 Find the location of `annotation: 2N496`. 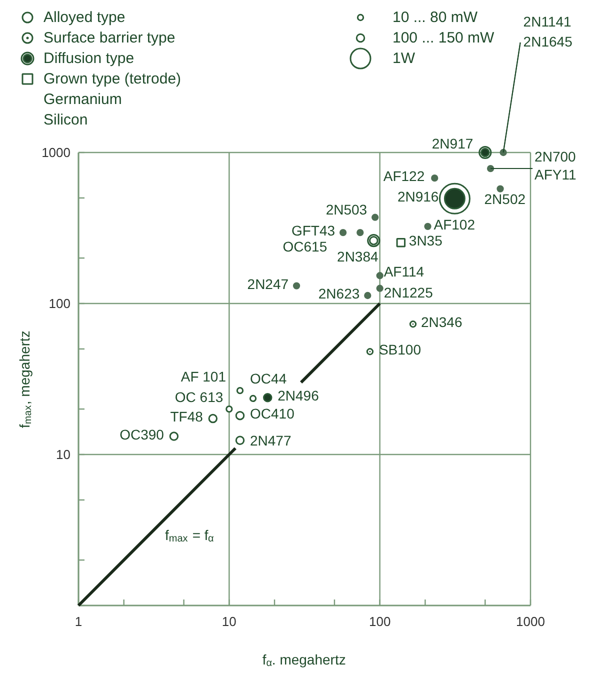

annotation: 2N496 is located at coordinates (299, 396).